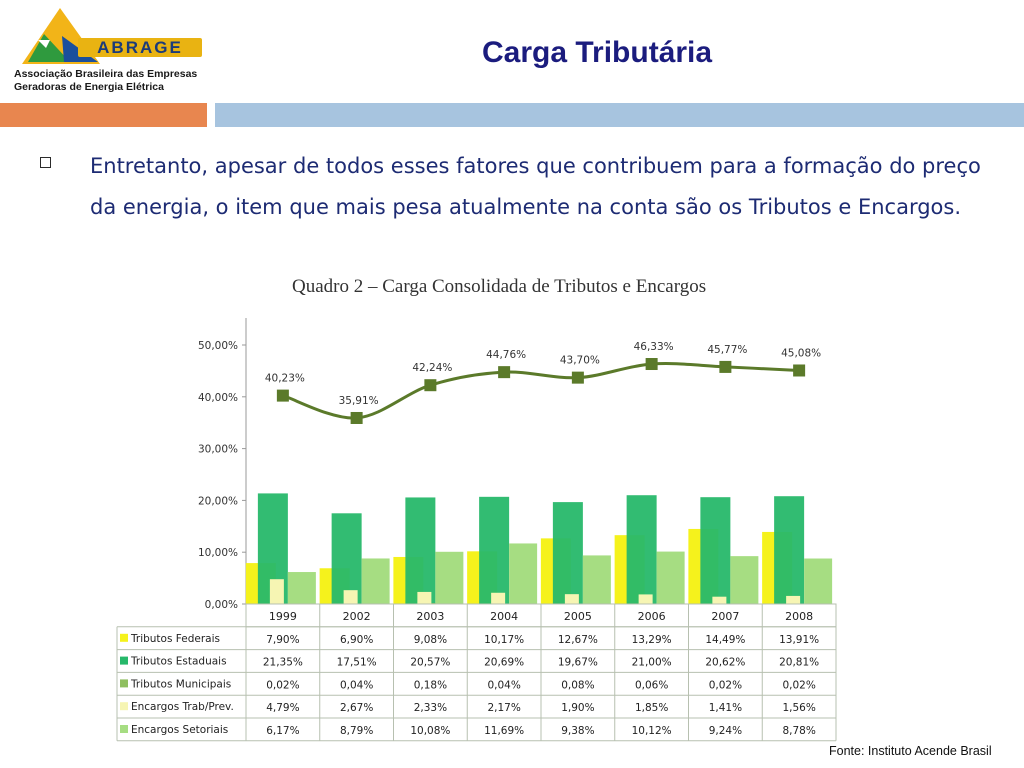  What do you see at coordinates (727, 350) in the screenshot?
I see `total-data-label: 45,77%` at bounding box center [727, 350].